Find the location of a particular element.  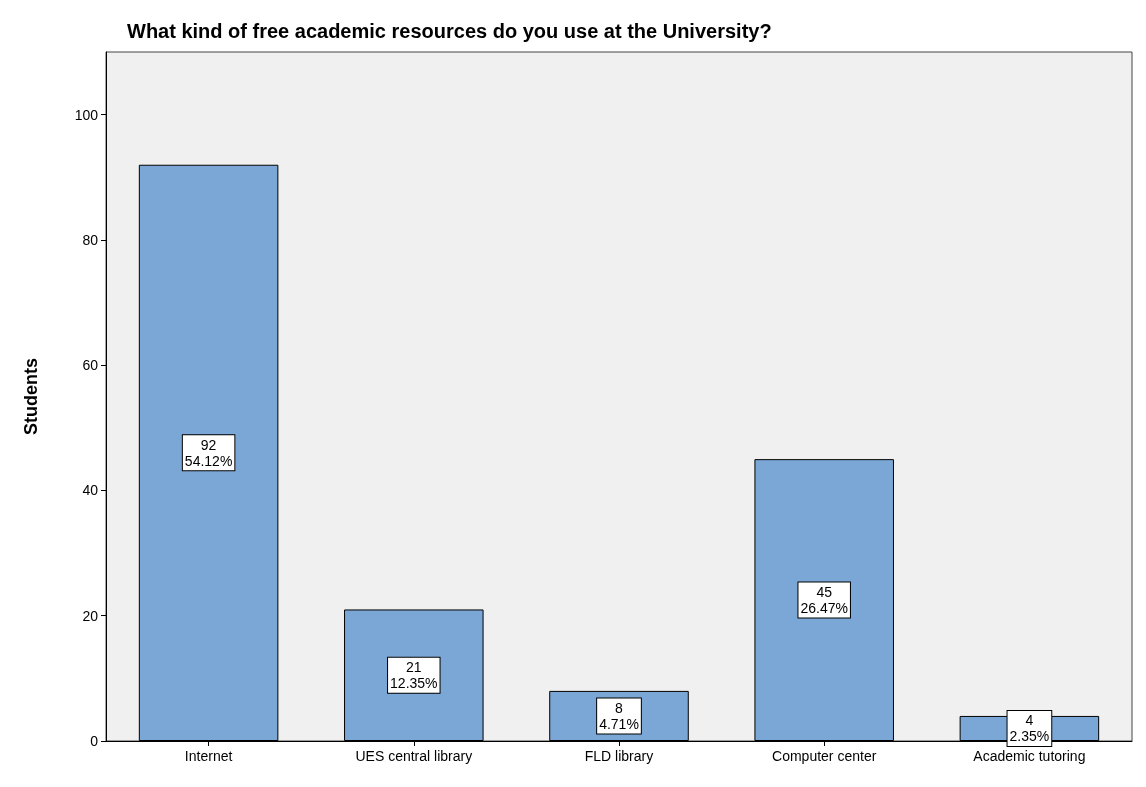

x-tick-label: Internet is located at coordinates (208, 756).